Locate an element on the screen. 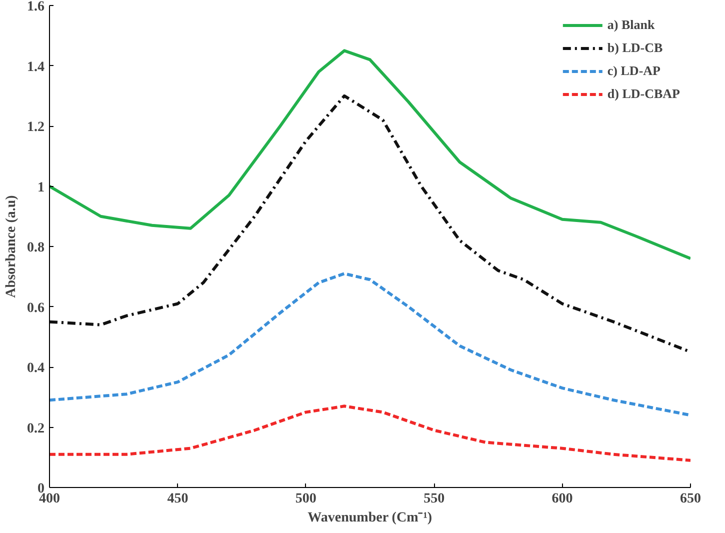 The width and height of the screenshot is (725, 533). y-tick-label: 0.2 is located at coordinates (35, 428).